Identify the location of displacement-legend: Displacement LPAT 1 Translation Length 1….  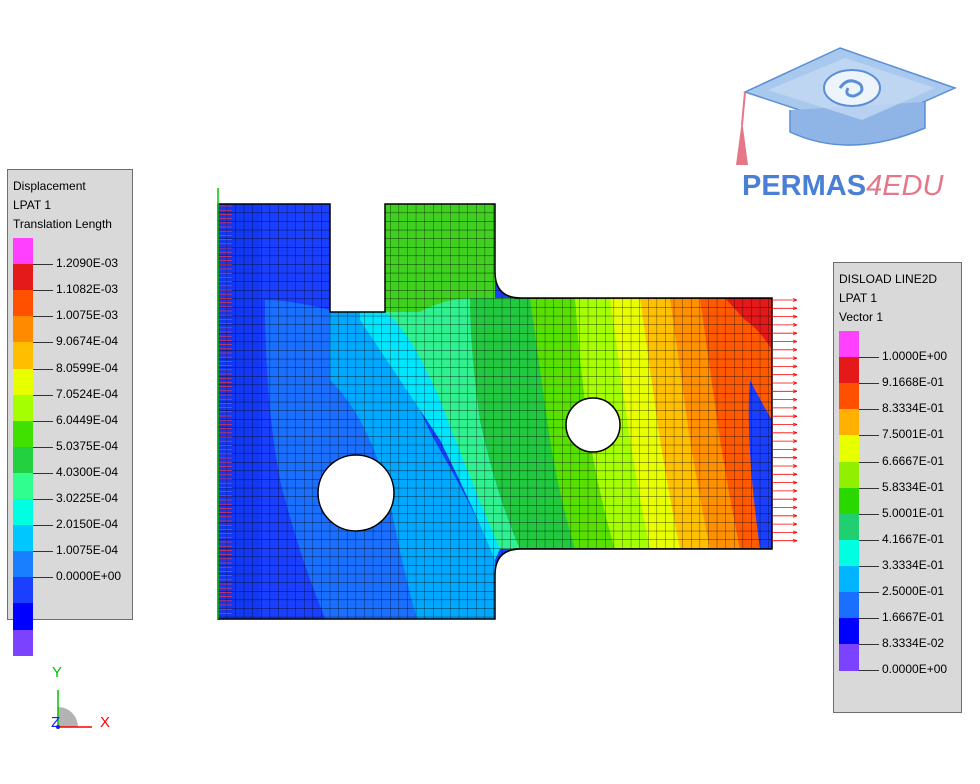
(70, 413).